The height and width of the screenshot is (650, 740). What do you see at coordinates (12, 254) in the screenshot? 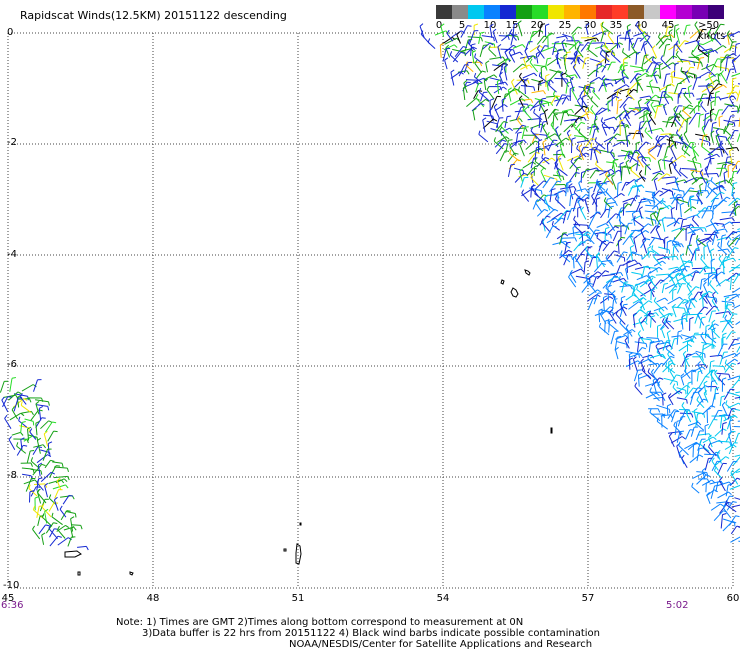
I see `y-tick-label: -4` at bounding box center [12, 254].